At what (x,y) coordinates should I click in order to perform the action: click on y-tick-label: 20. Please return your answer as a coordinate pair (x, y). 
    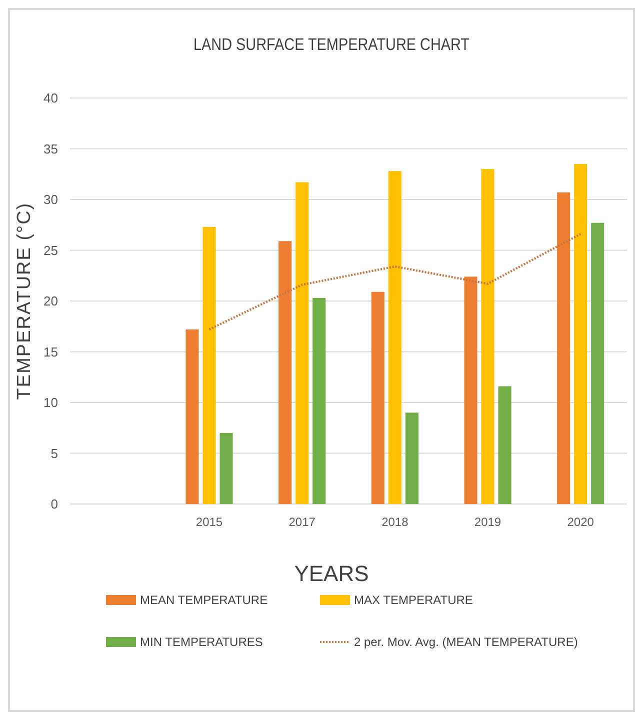
    Looking at the image, I should click on (51, 301).